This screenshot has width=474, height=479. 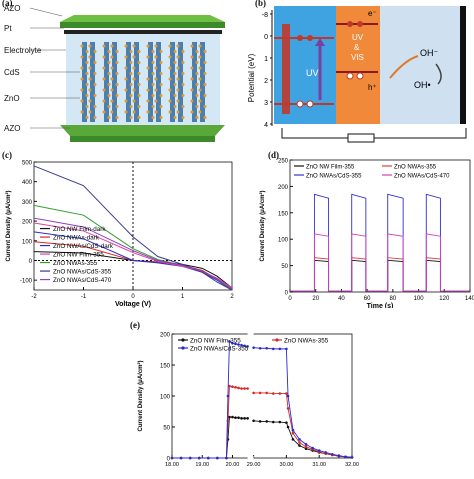 What do you see at coordinates (380, 305) in the screenshot?
I see `x-axis-label: Time (s)` at bounding box center [380, 305].